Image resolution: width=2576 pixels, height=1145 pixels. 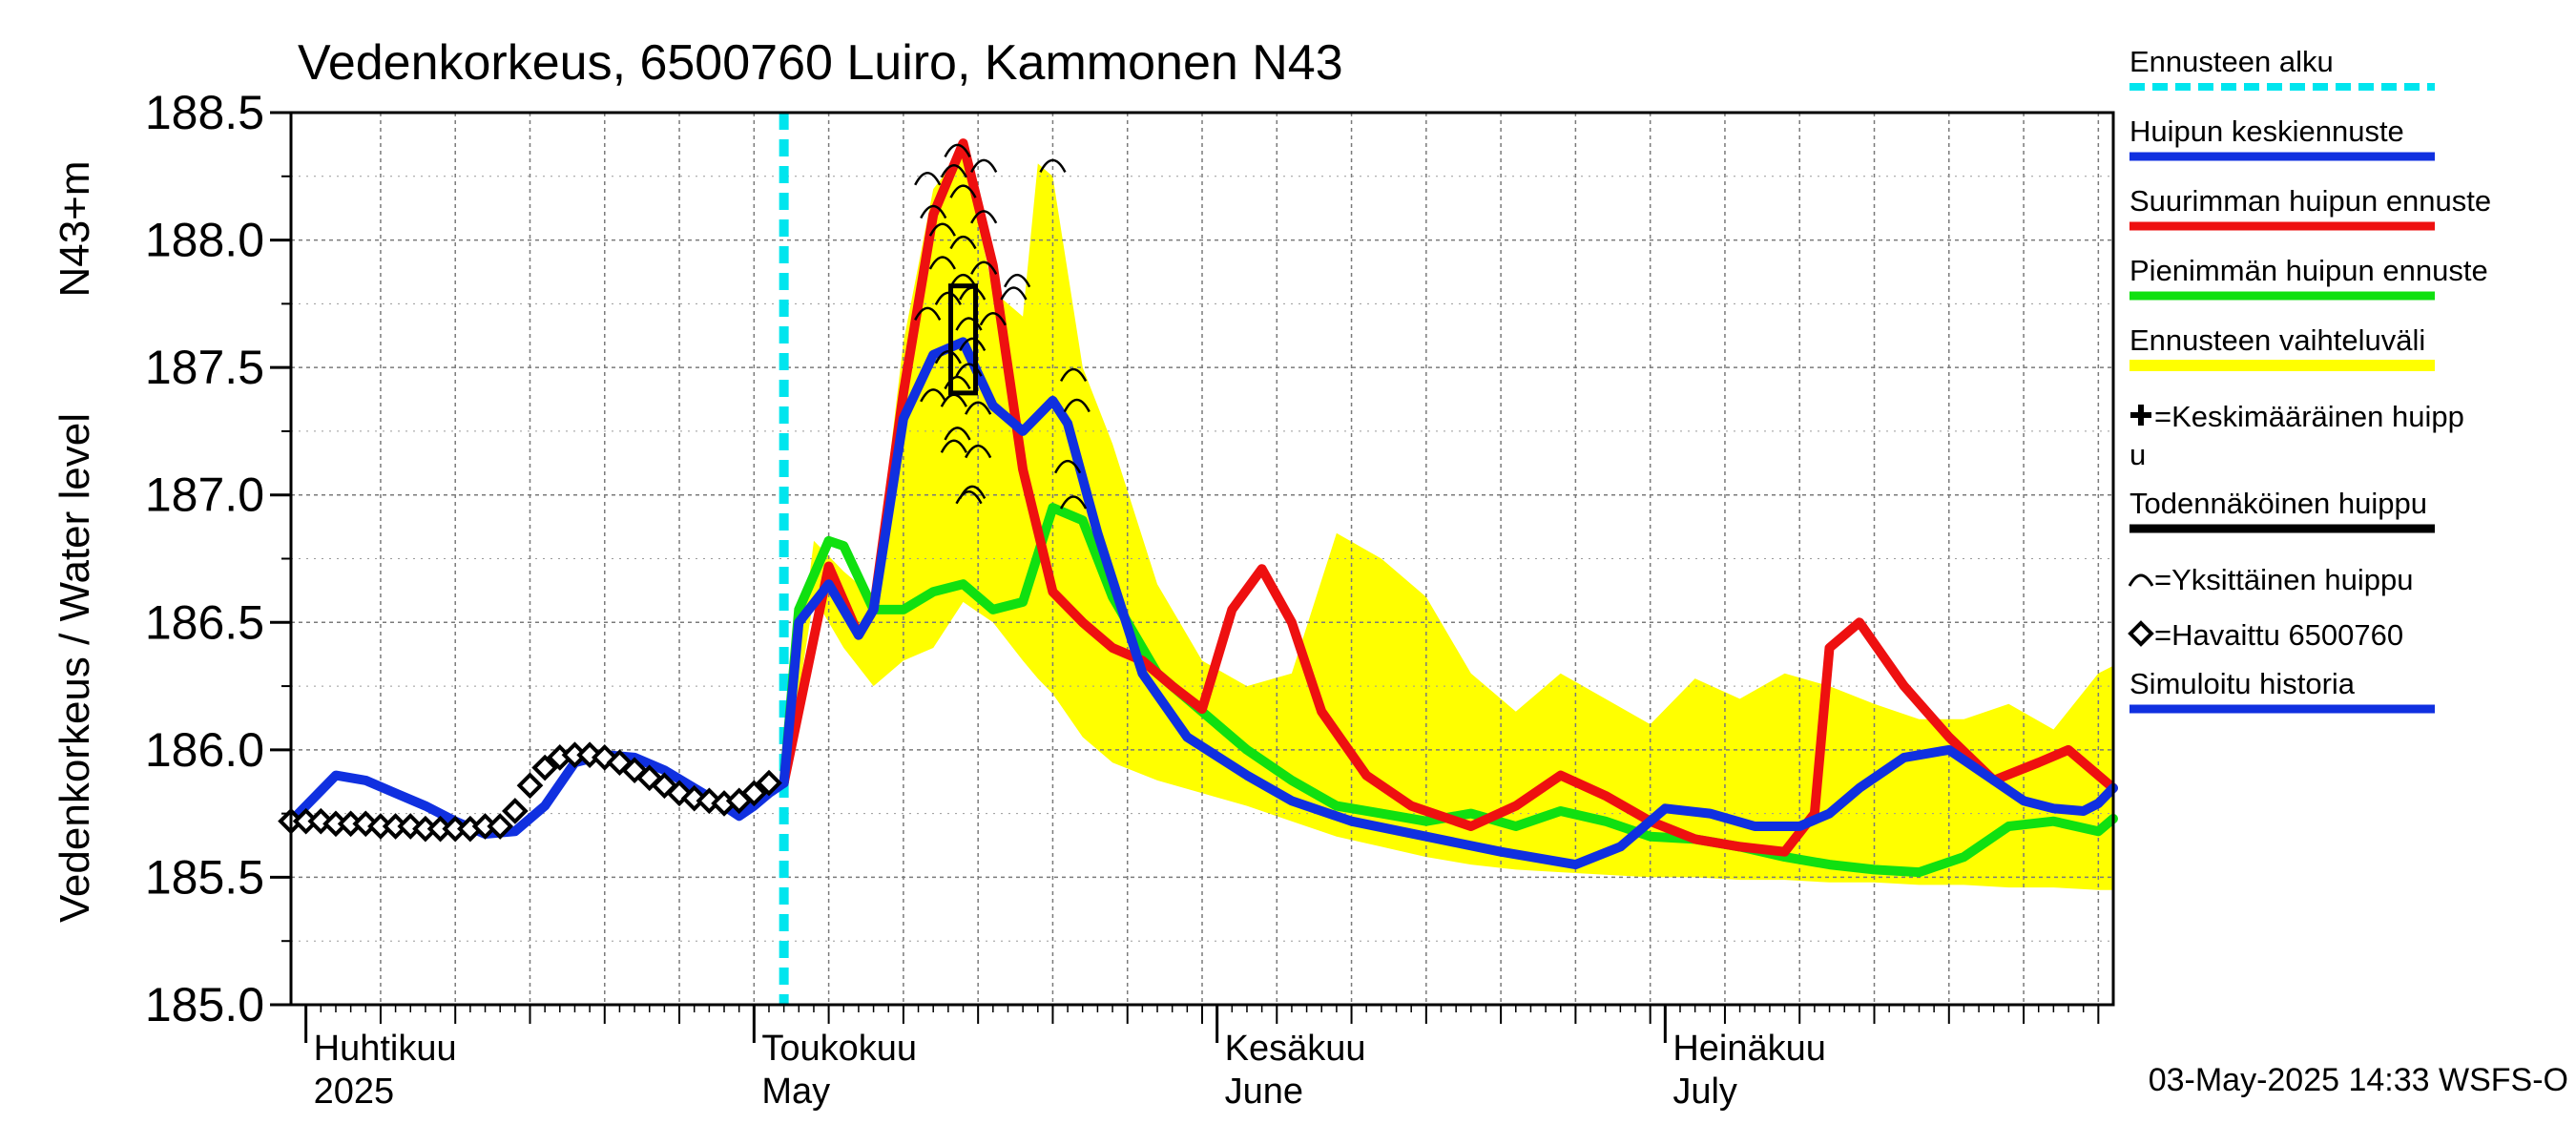 What do you see at coordinates (1264, 1092) in the screenshot?
I see `month-label-en: June` at bounding box center [1264, 1092].